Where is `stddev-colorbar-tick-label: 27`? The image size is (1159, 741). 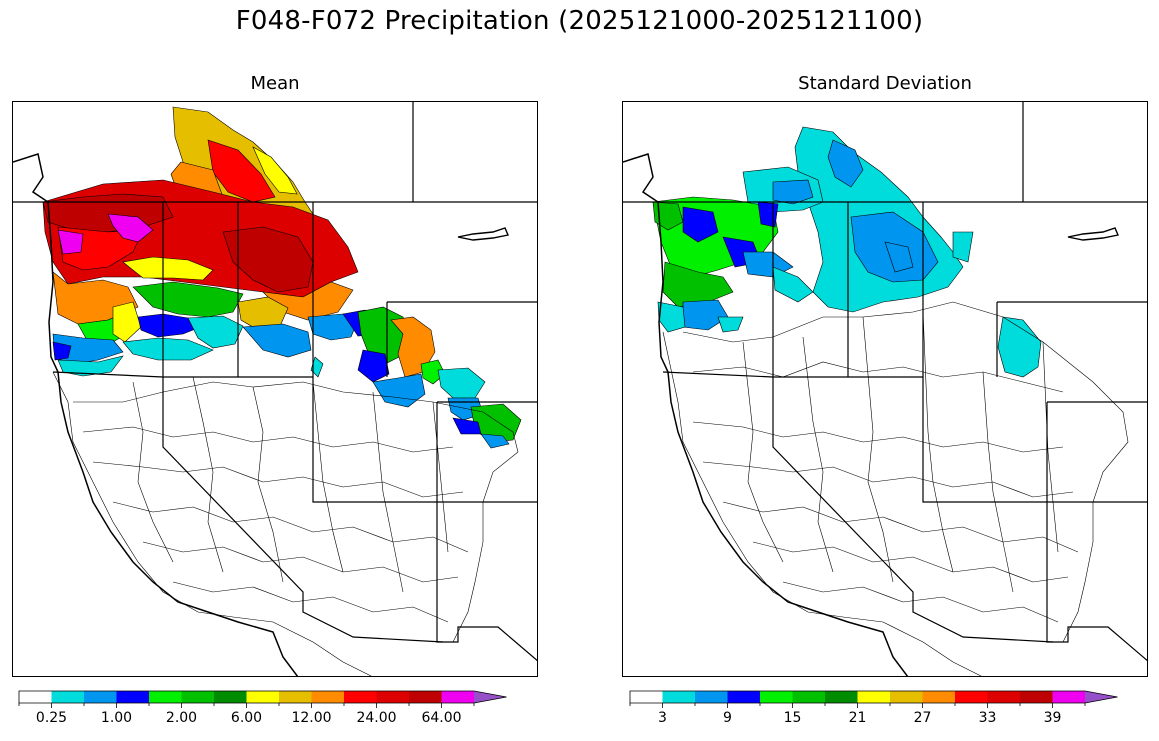
stddev-colorbar-tick-label: 27 is located at coordinates (922, 718).